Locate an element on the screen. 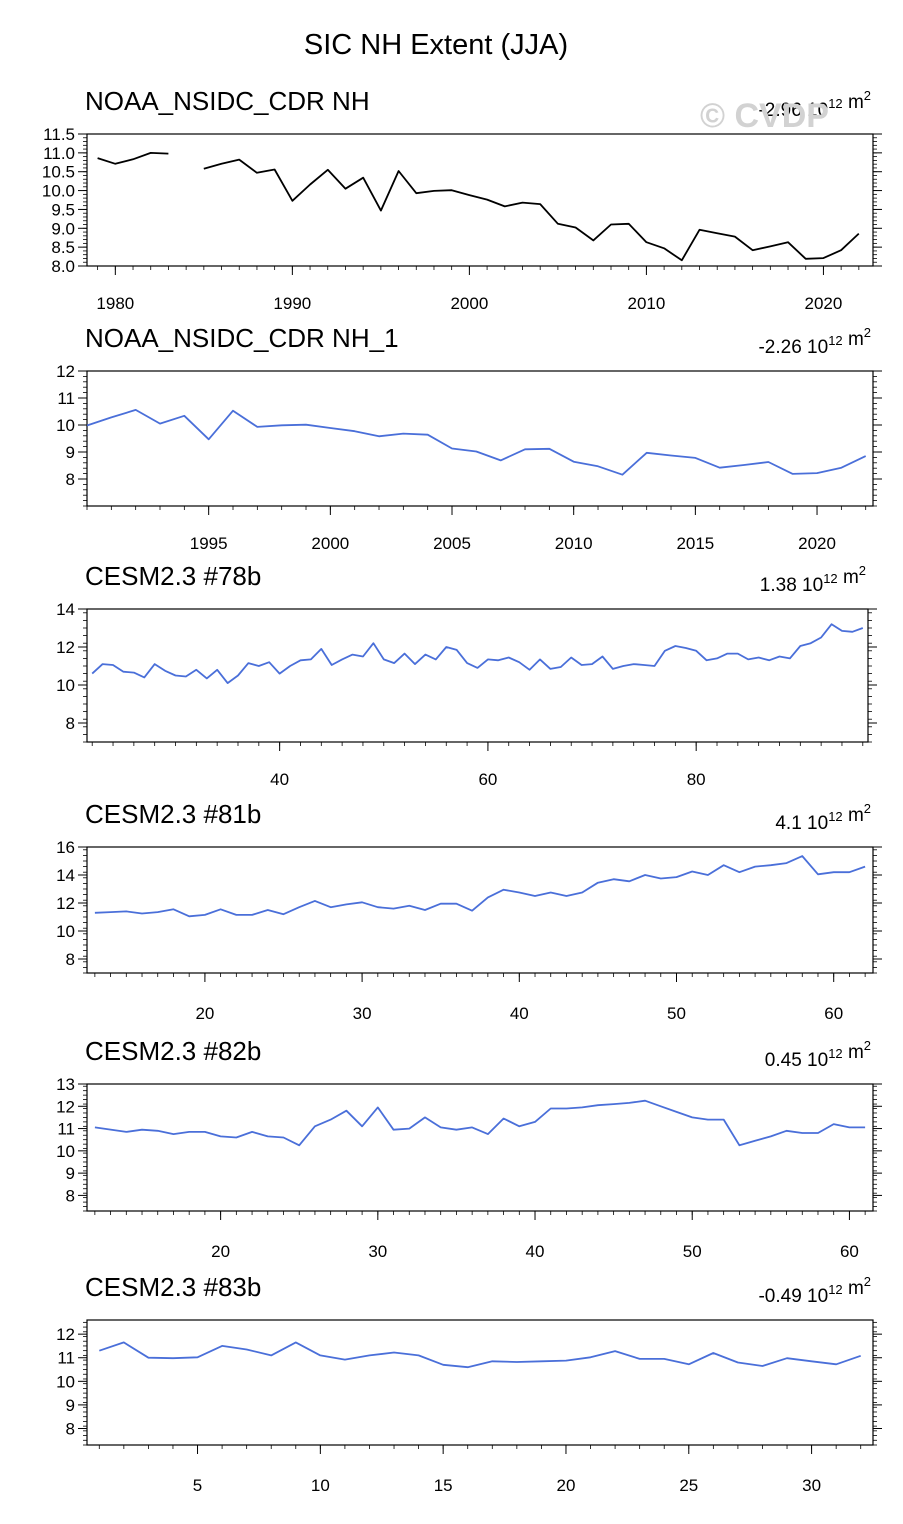 This screenshot has height=1524, width=903. x-tick-label: 1995 is located at coordinates (209, 543).